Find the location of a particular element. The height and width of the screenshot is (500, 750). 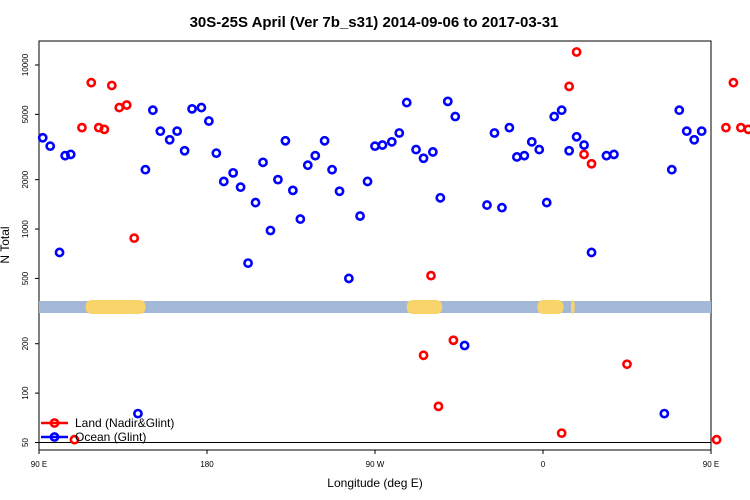

y-tick-label: 100 is located at coordinates (25, 393).